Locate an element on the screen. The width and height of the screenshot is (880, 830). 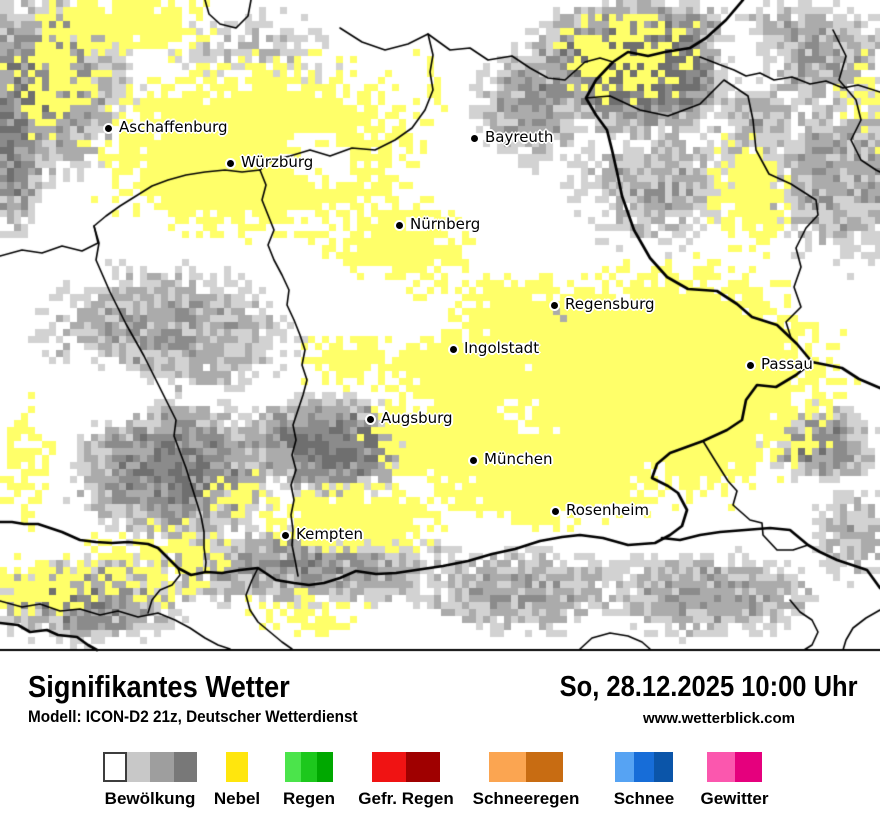
legend-group: Nebel is located at coordinates (237, 780).